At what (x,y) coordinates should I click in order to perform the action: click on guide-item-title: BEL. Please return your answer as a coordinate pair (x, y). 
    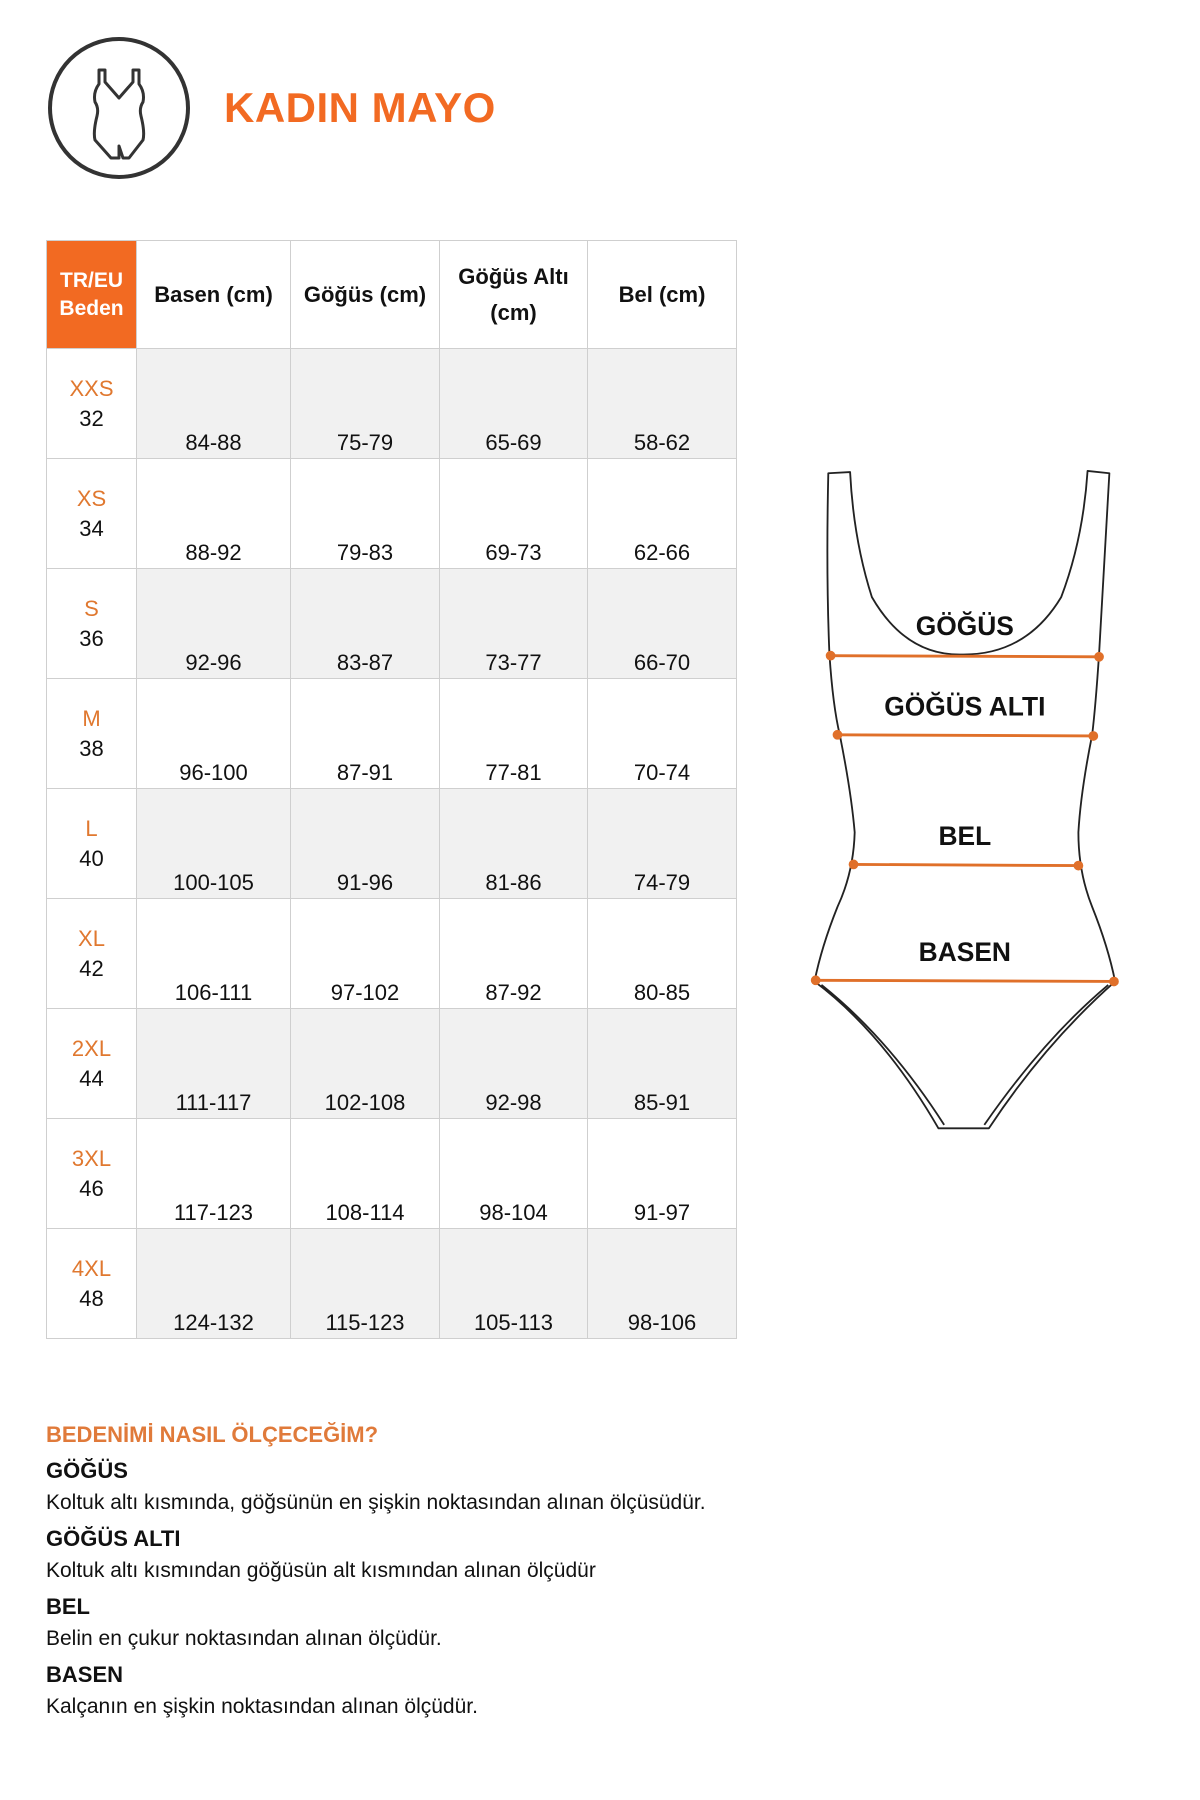
    Looking at the image, I should click on (68, 1606).